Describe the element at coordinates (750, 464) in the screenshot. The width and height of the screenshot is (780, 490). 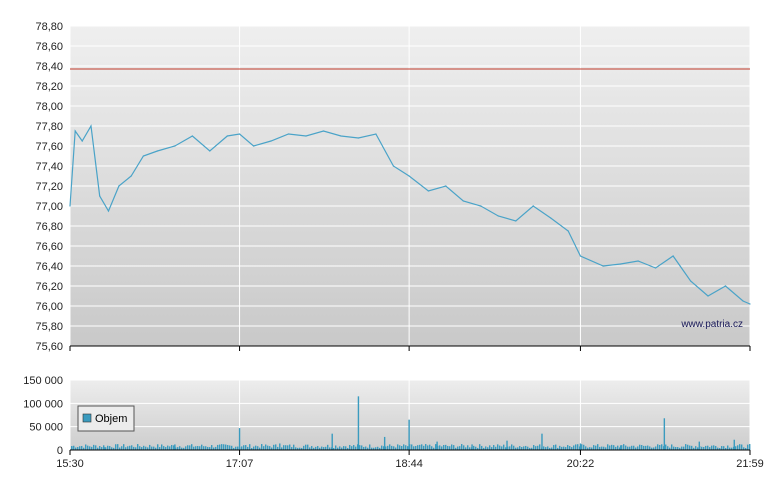
I see `x-tick-label: 21:59` at that location.